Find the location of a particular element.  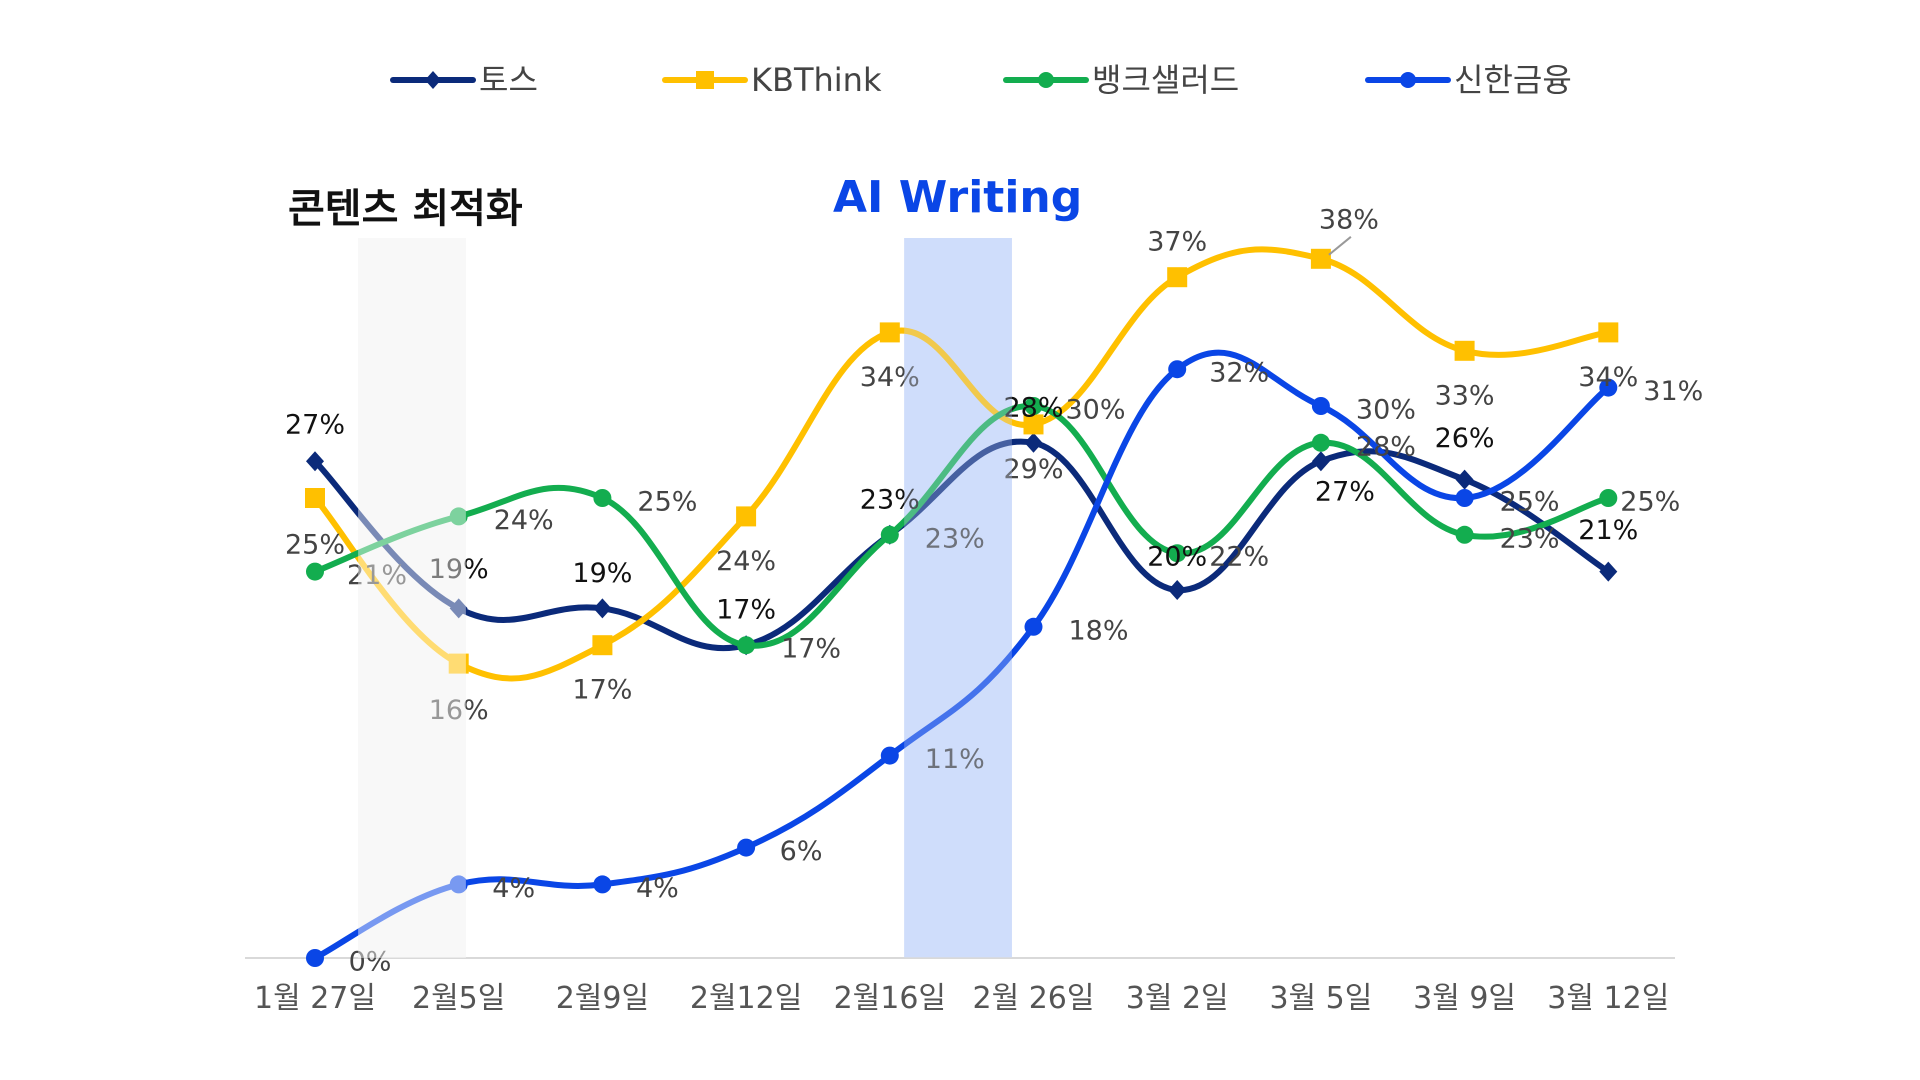

data-label-toss: 20% is located at coordinates (1177, 557).